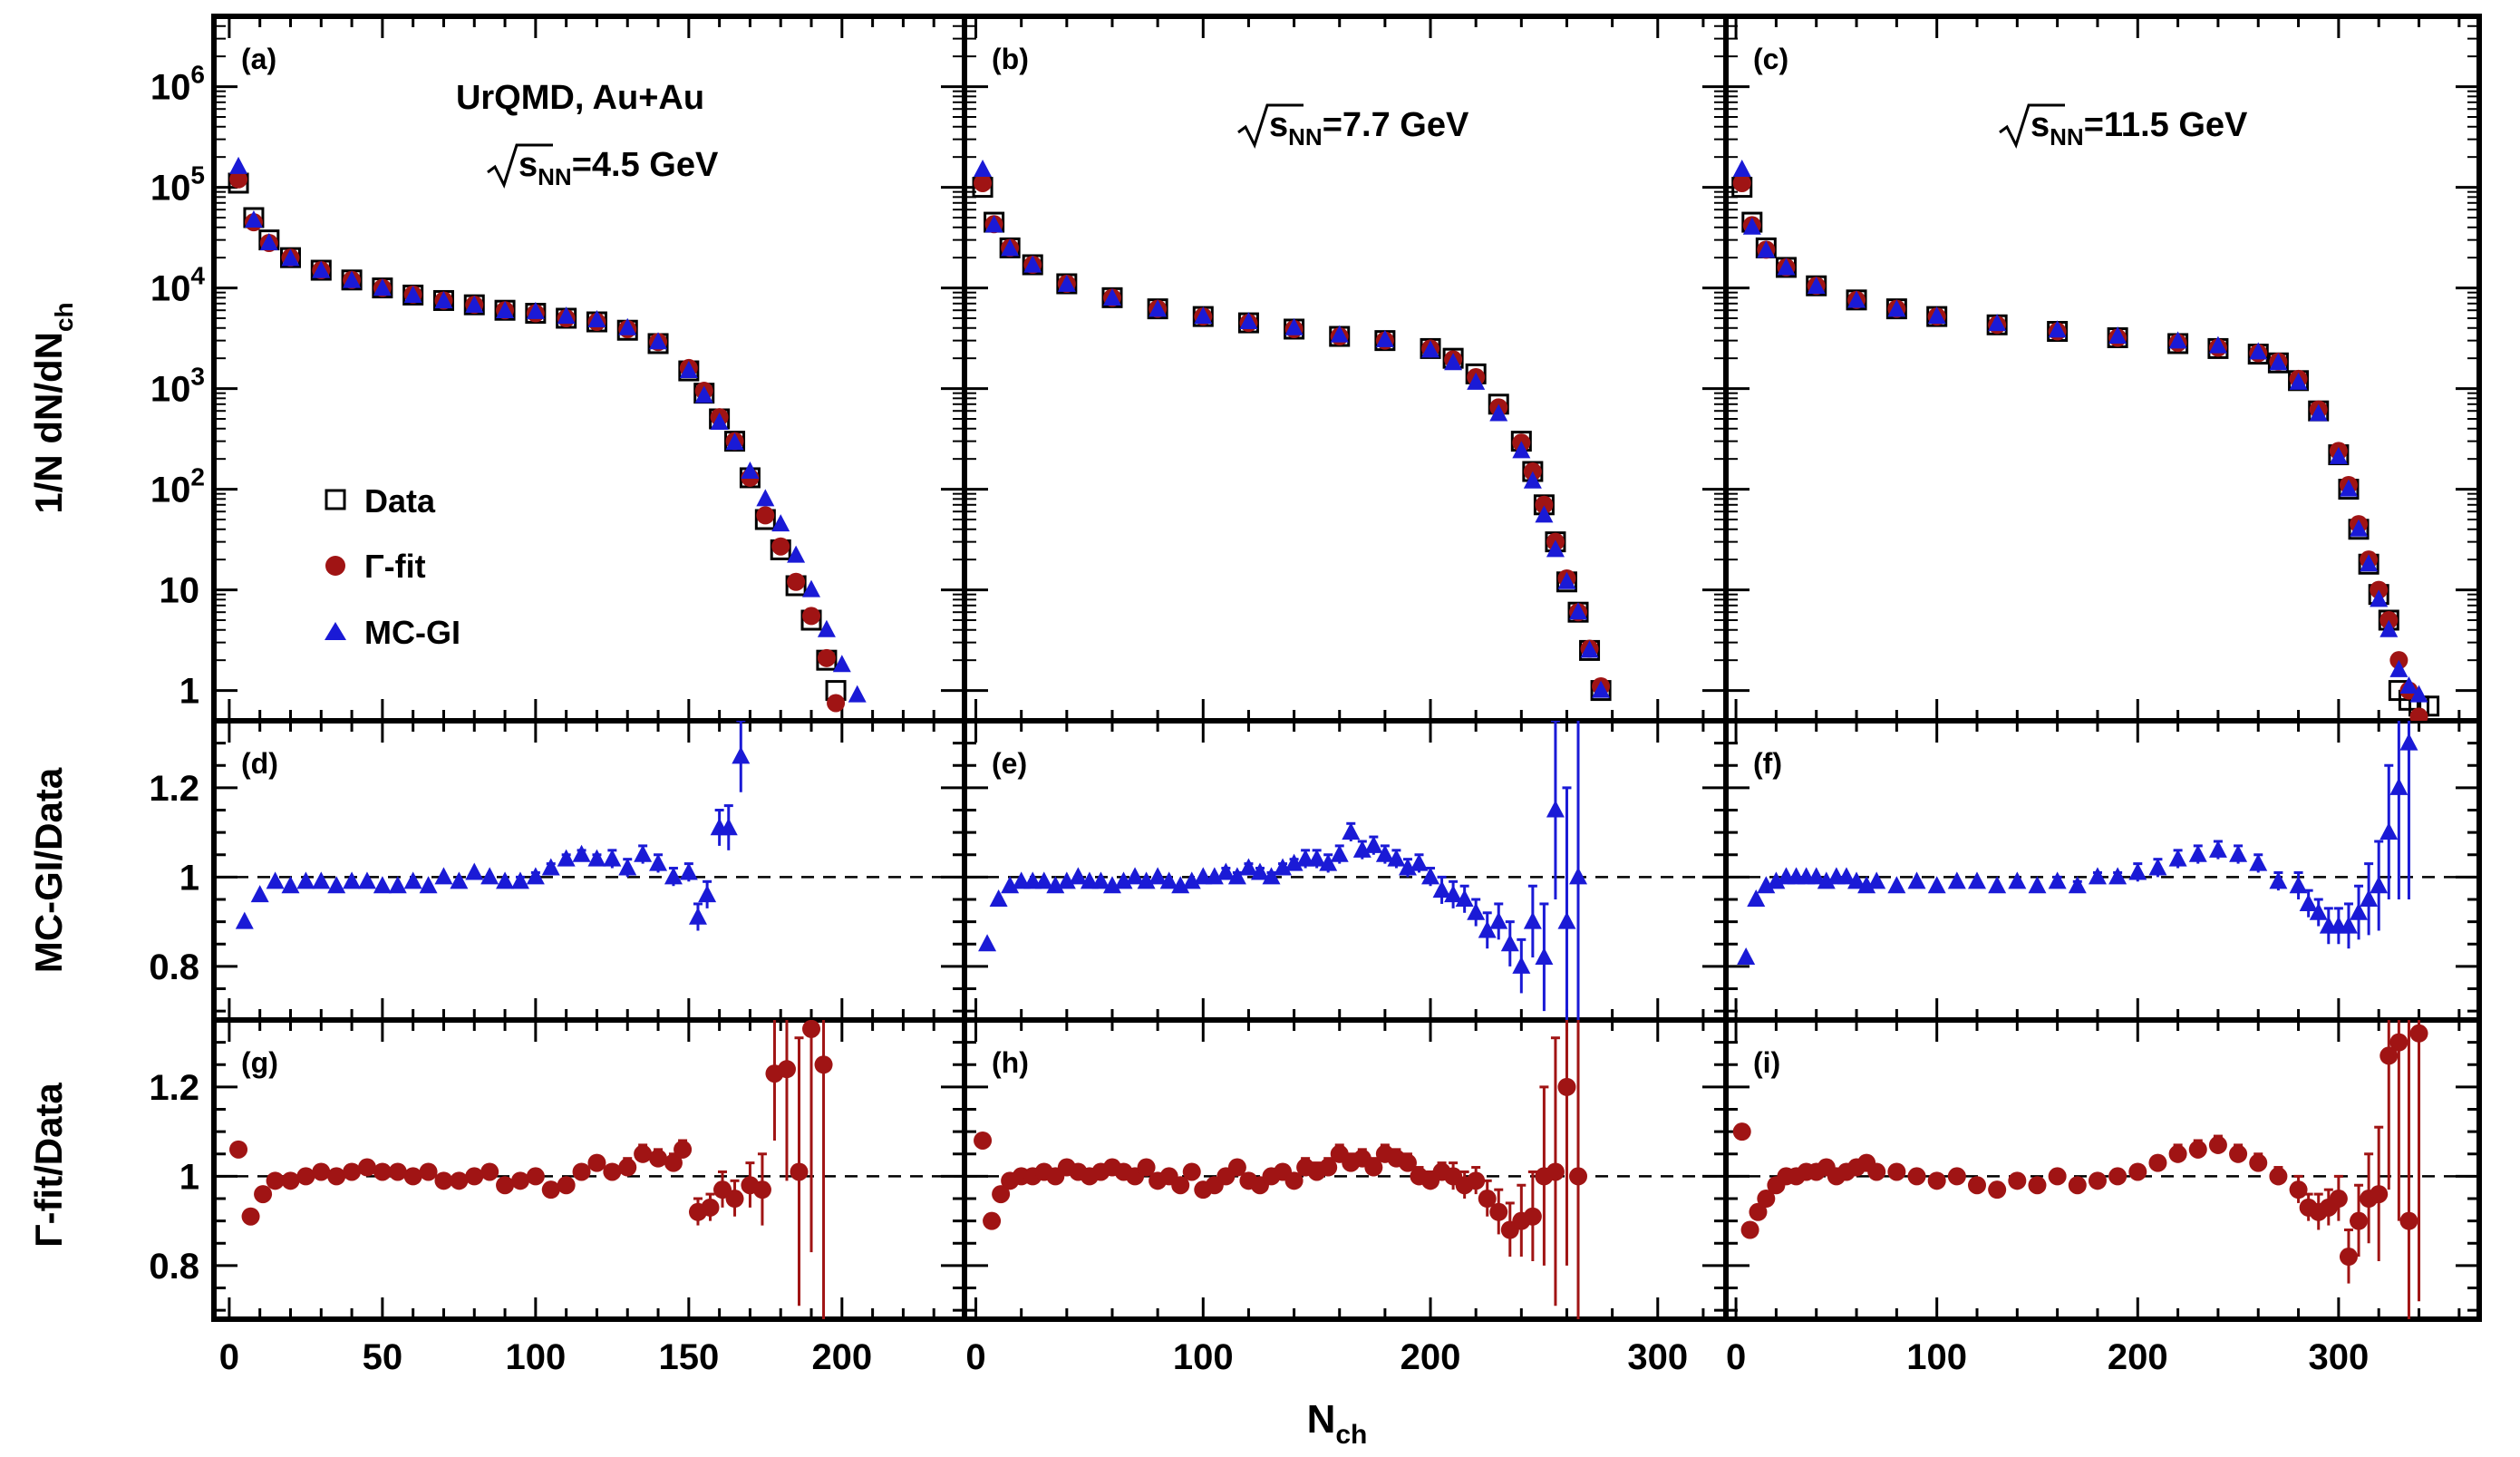 This screenshot has width=2520, height=1457. Describe the element at coordinates (1767, 1062) in the screenshot. I see `panel-label-i: (i)` at that location.